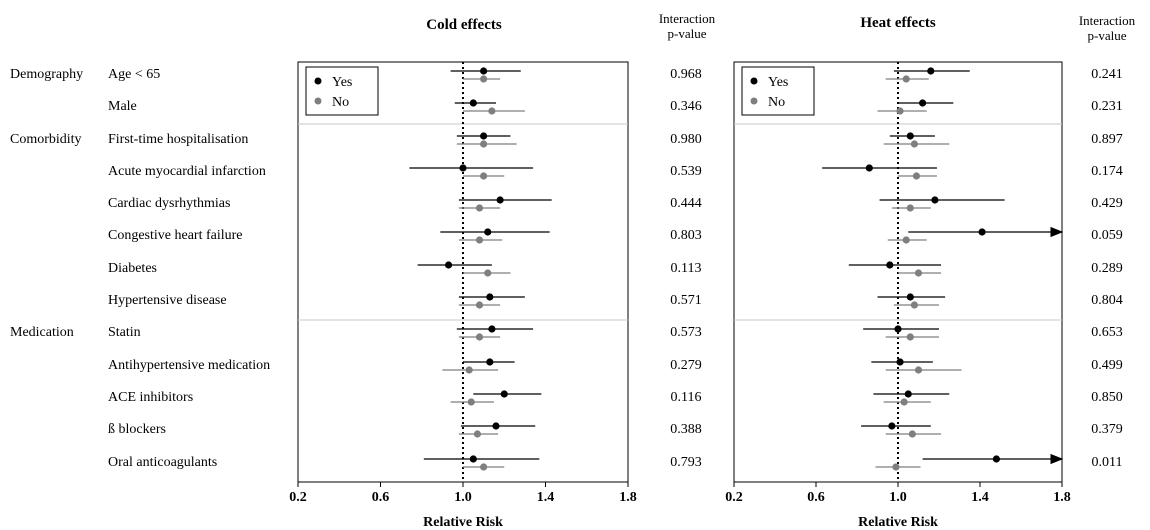  Describe the element at coordinates (1107, 397) in the screenshot. I see `heat-pvalue: 0.850` at that location.